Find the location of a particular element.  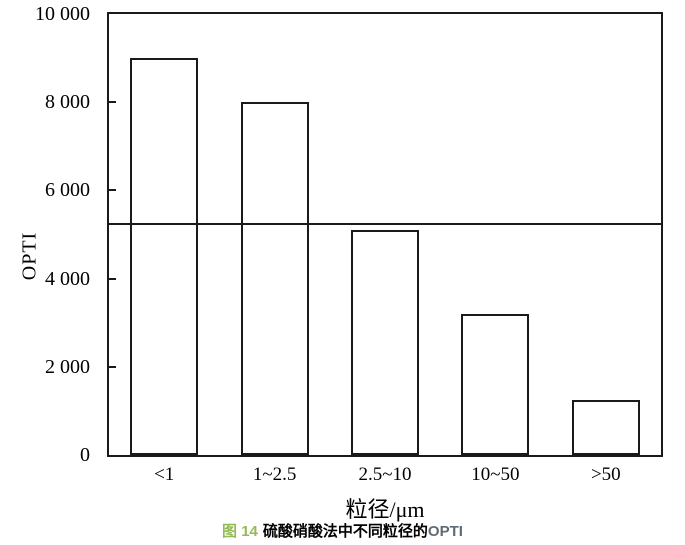

bar-<1 is located at coordinates (164, 256).